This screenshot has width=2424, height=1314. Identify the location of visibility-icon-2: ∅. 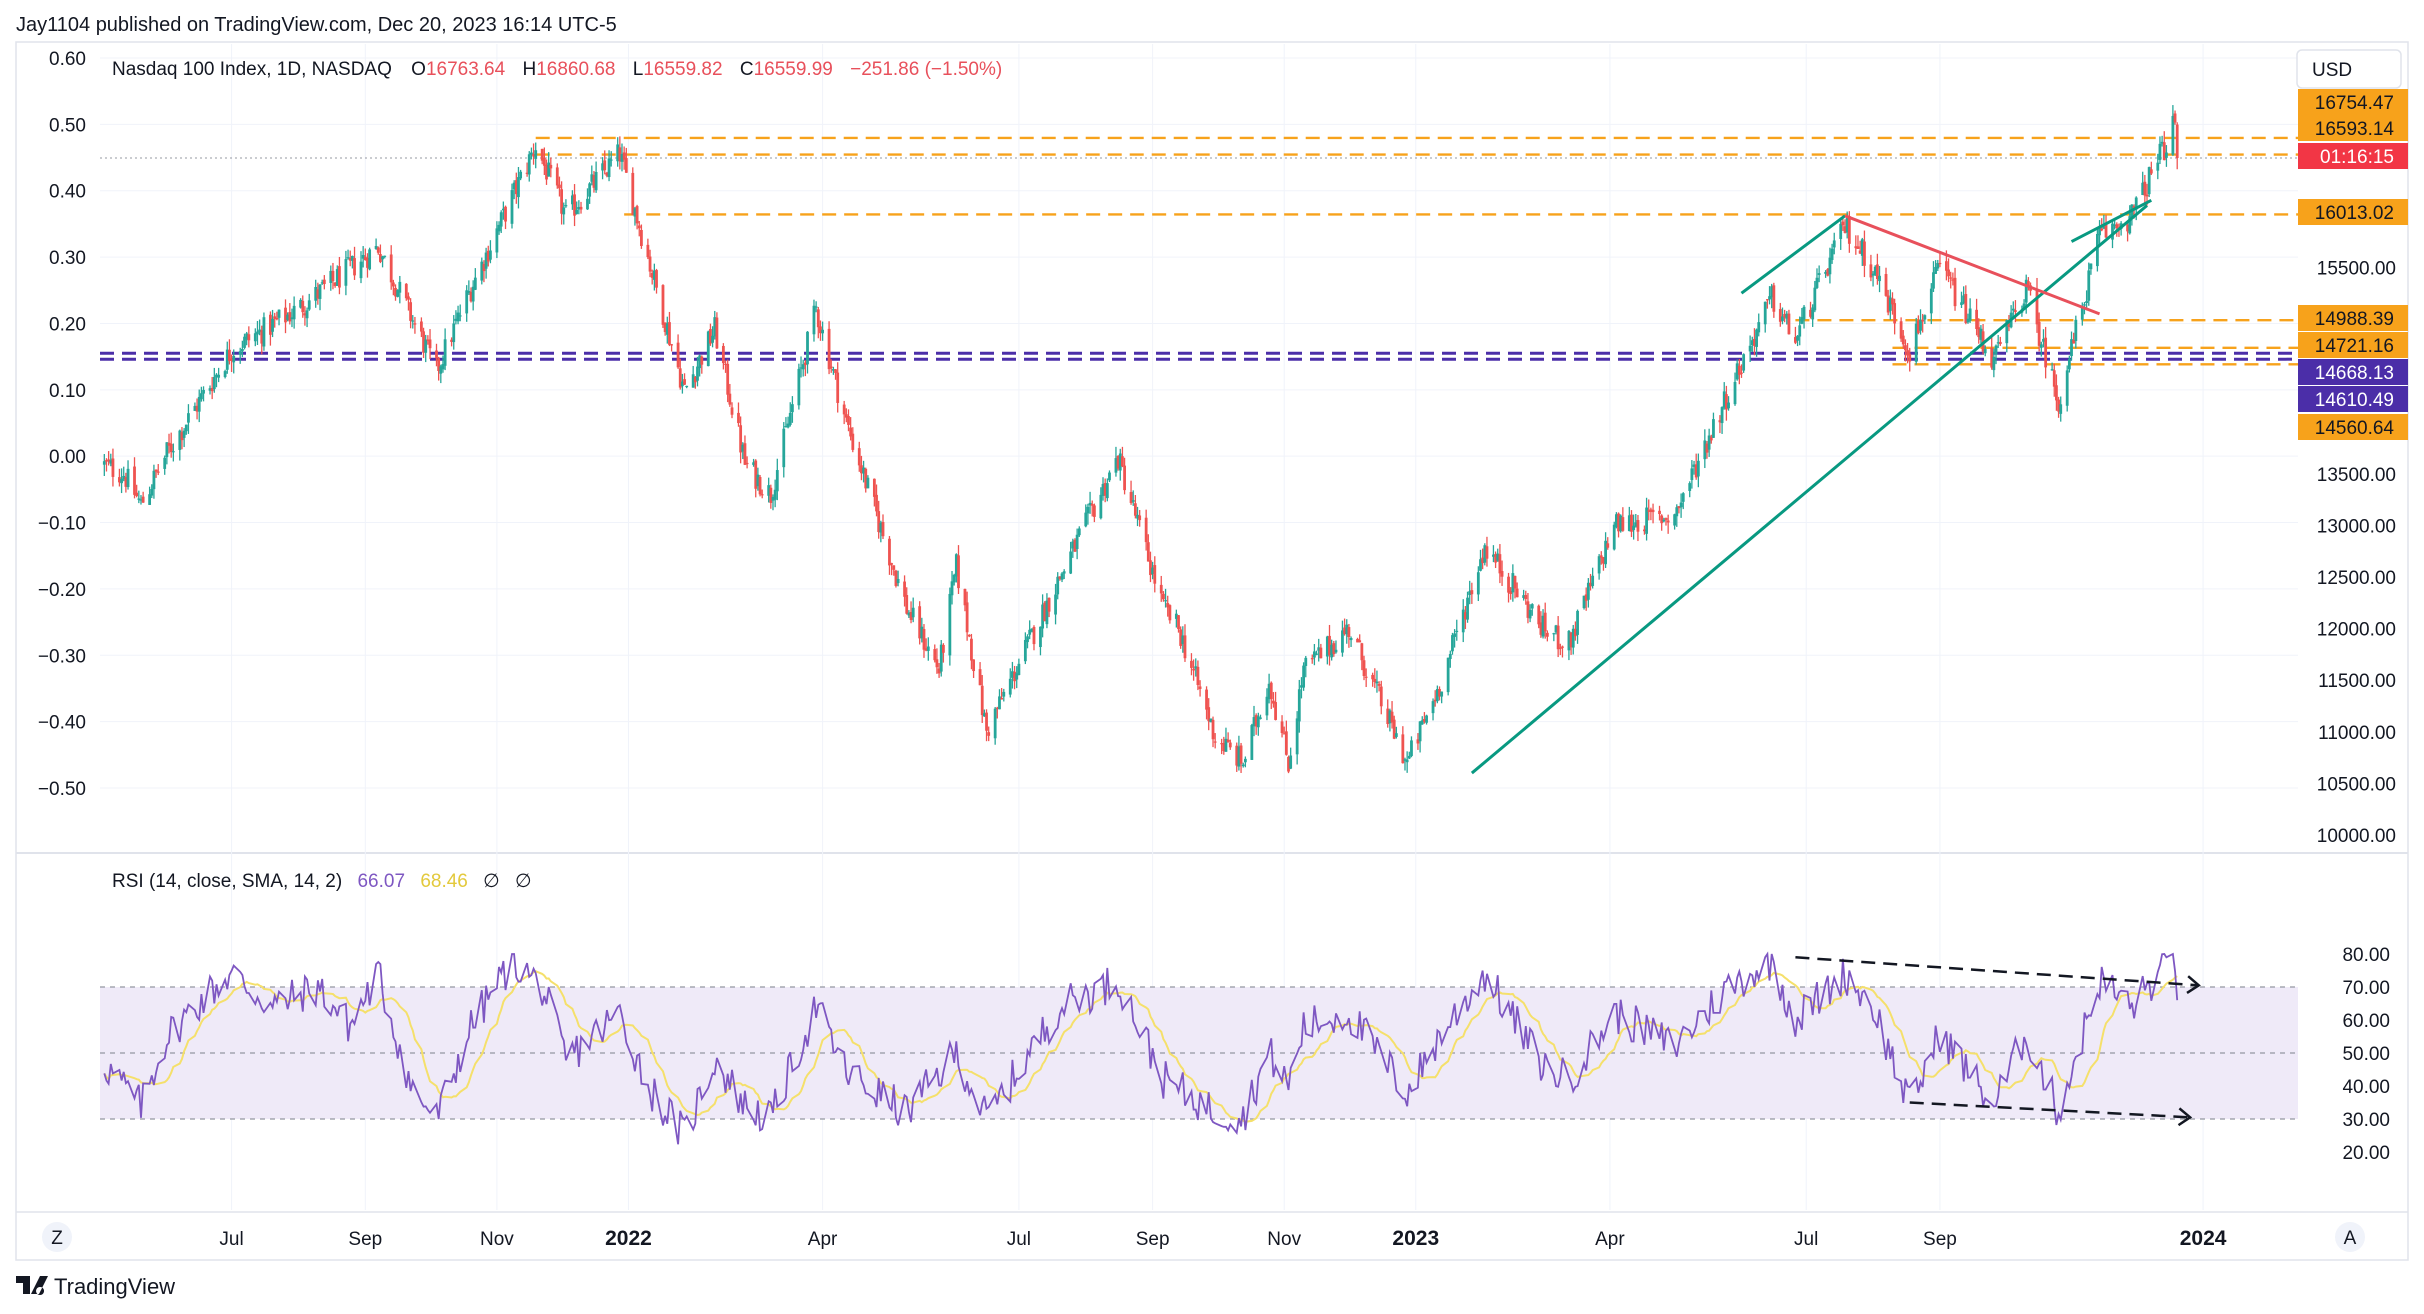
(523, 881).